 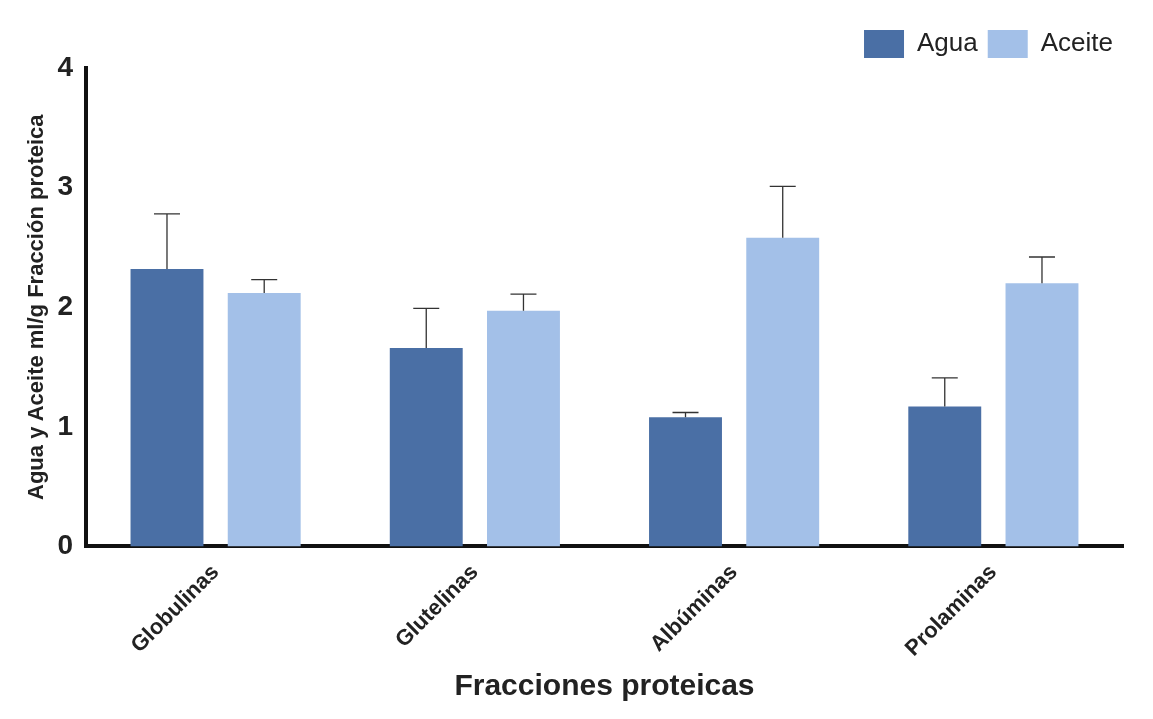 What do you see at coordinates (65, 545) in the screenshot?
I see `y-tick-label: 0` at bounding box center [65, 545].